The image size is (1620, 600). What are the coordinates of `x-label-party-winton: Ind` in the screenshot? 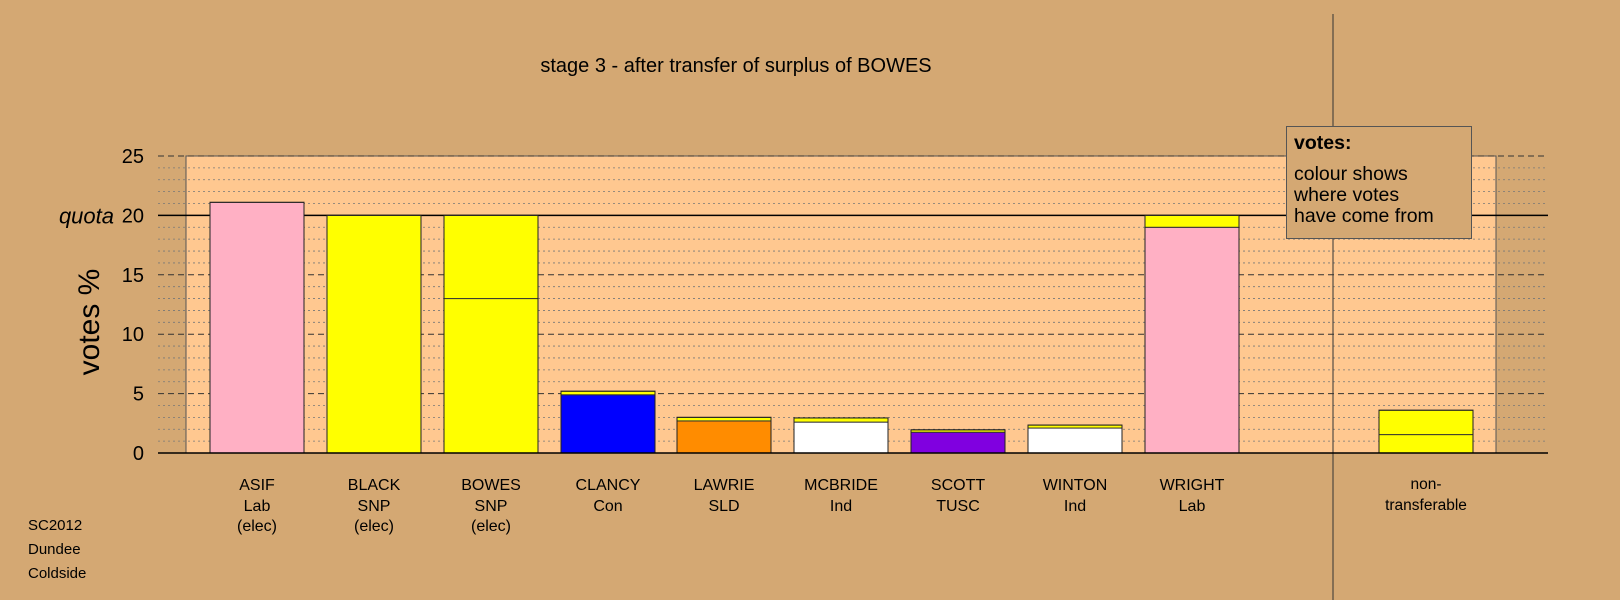 It's located at (1075, 506).